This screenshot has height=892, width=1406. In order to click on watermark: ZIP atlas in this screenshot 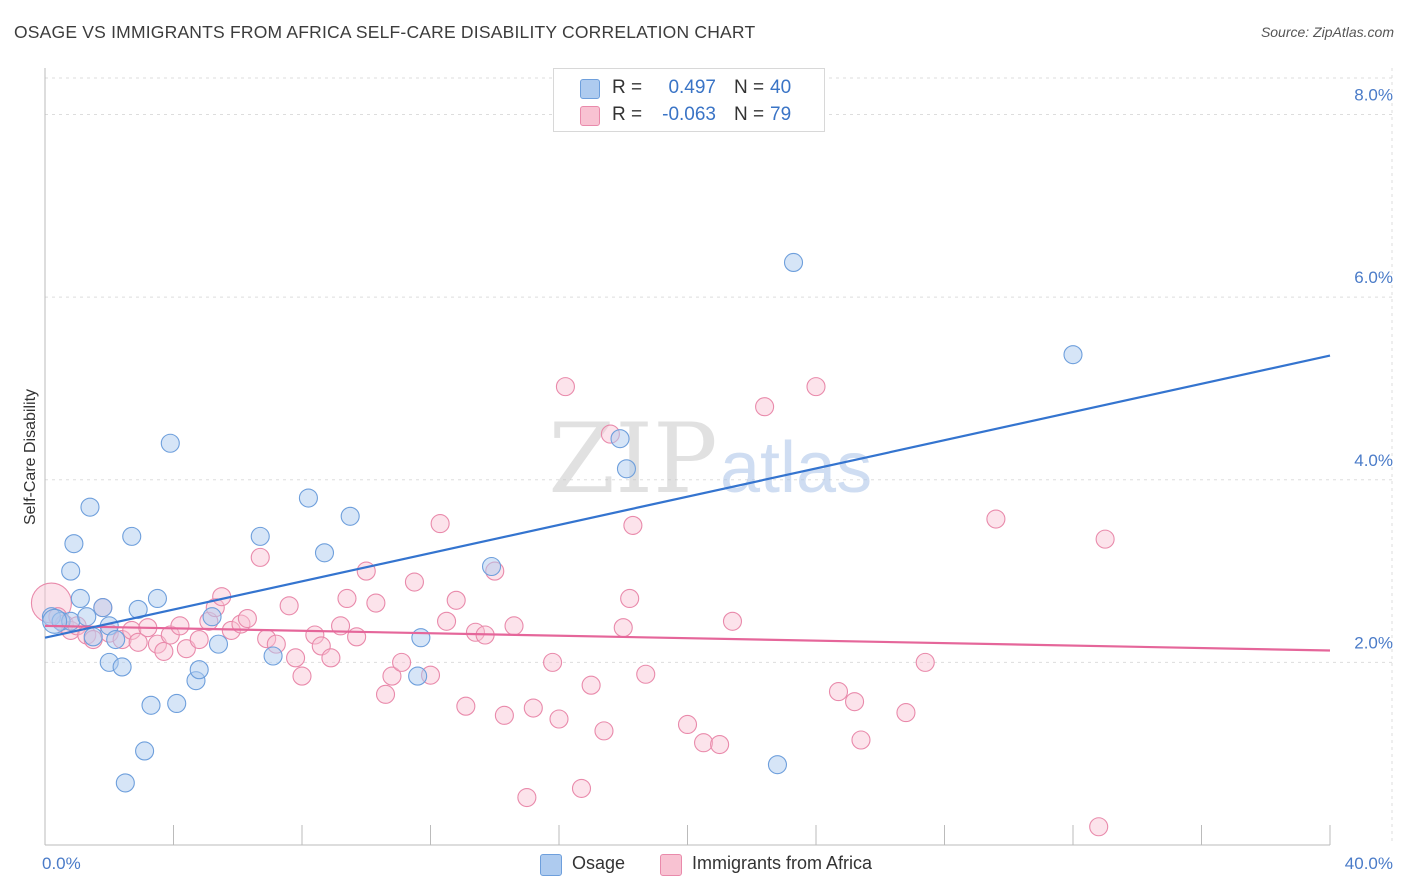, I will do `click(710, 459)`.